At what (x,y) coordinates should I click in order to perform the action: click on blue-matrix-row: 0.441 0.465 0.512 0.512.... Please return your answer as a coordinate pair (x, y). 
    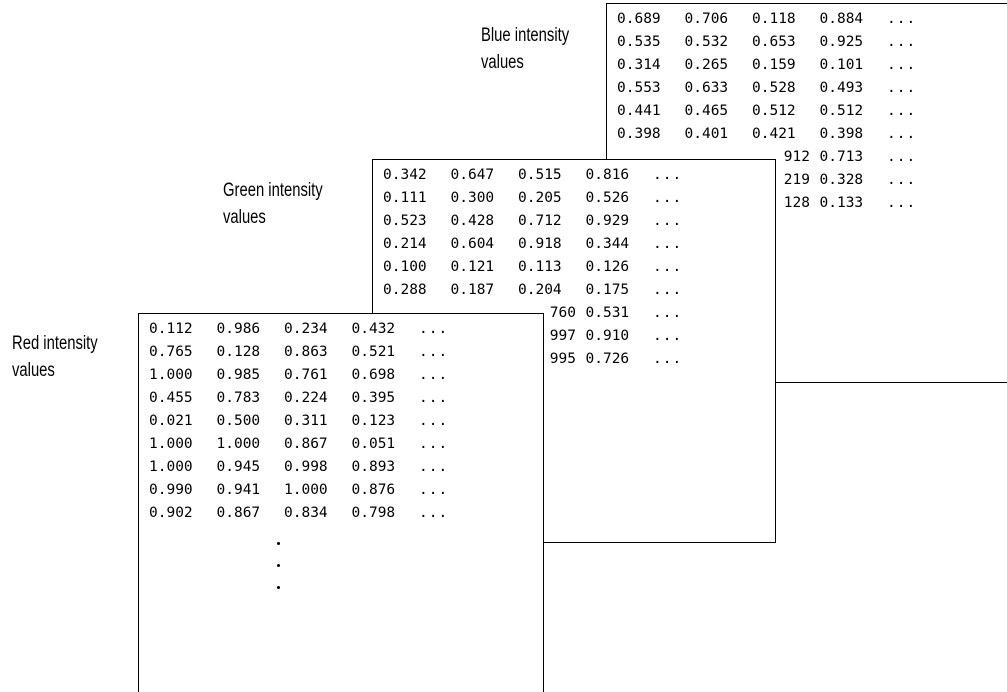
    Looking at the image, I should click on (766, 111).